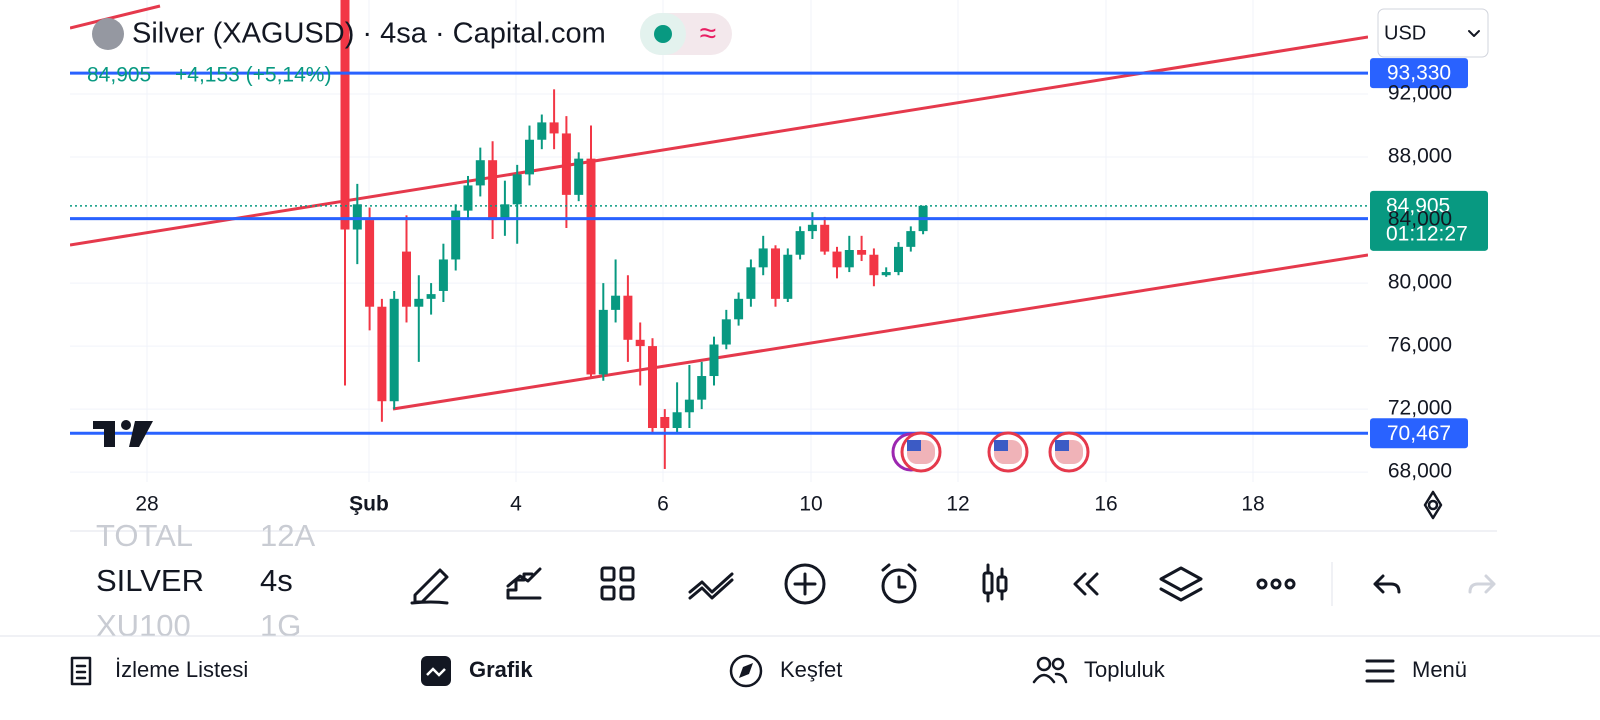  I want to click on bar-style-tool, so click(995, 583).